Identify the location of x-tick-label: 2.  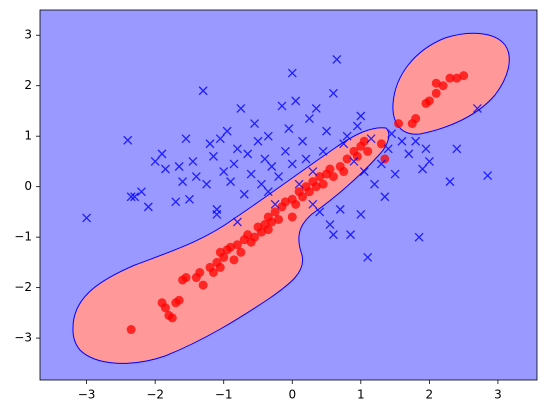
(430, 395).